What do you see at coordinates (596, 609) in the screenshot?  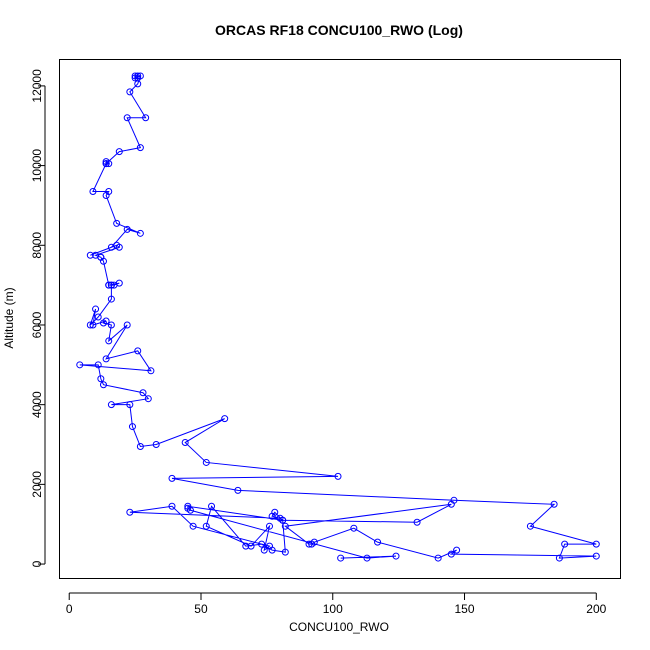 I see `x-tick-label: 200` at bounding box center [596, 609].